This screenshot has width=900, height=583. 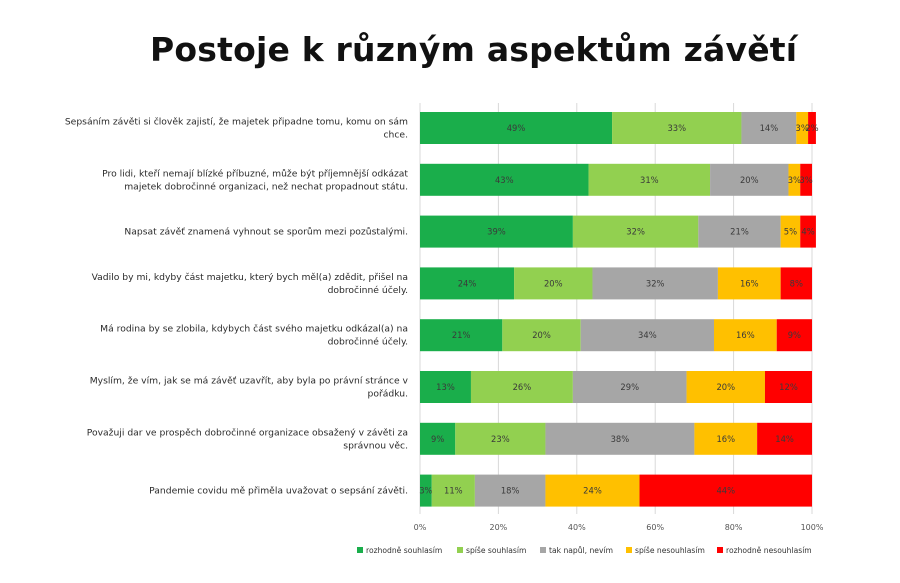 I want to click on data-label: 39%, so click(x=496, y=232).